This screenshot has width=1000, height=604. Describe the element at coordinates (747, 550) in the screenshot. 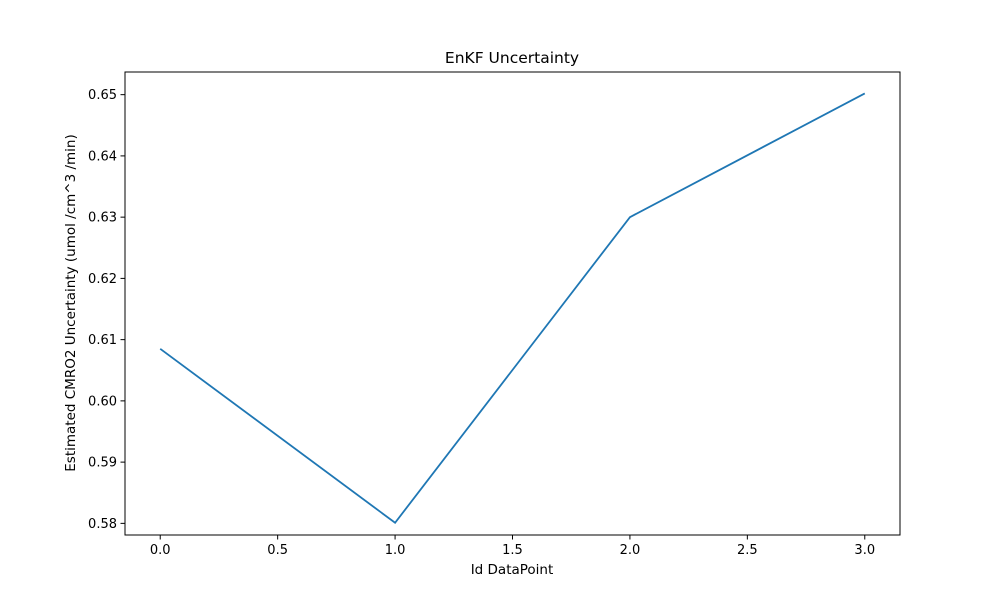

I see `x-tick-label: 2.5` at that location.